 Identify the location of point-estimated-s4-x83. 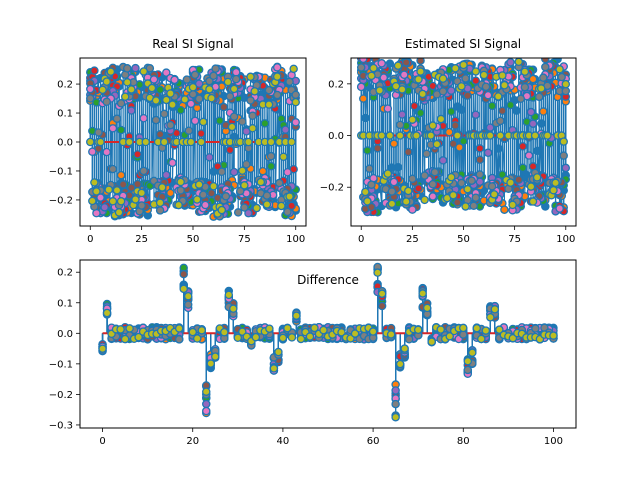
(531, 112).